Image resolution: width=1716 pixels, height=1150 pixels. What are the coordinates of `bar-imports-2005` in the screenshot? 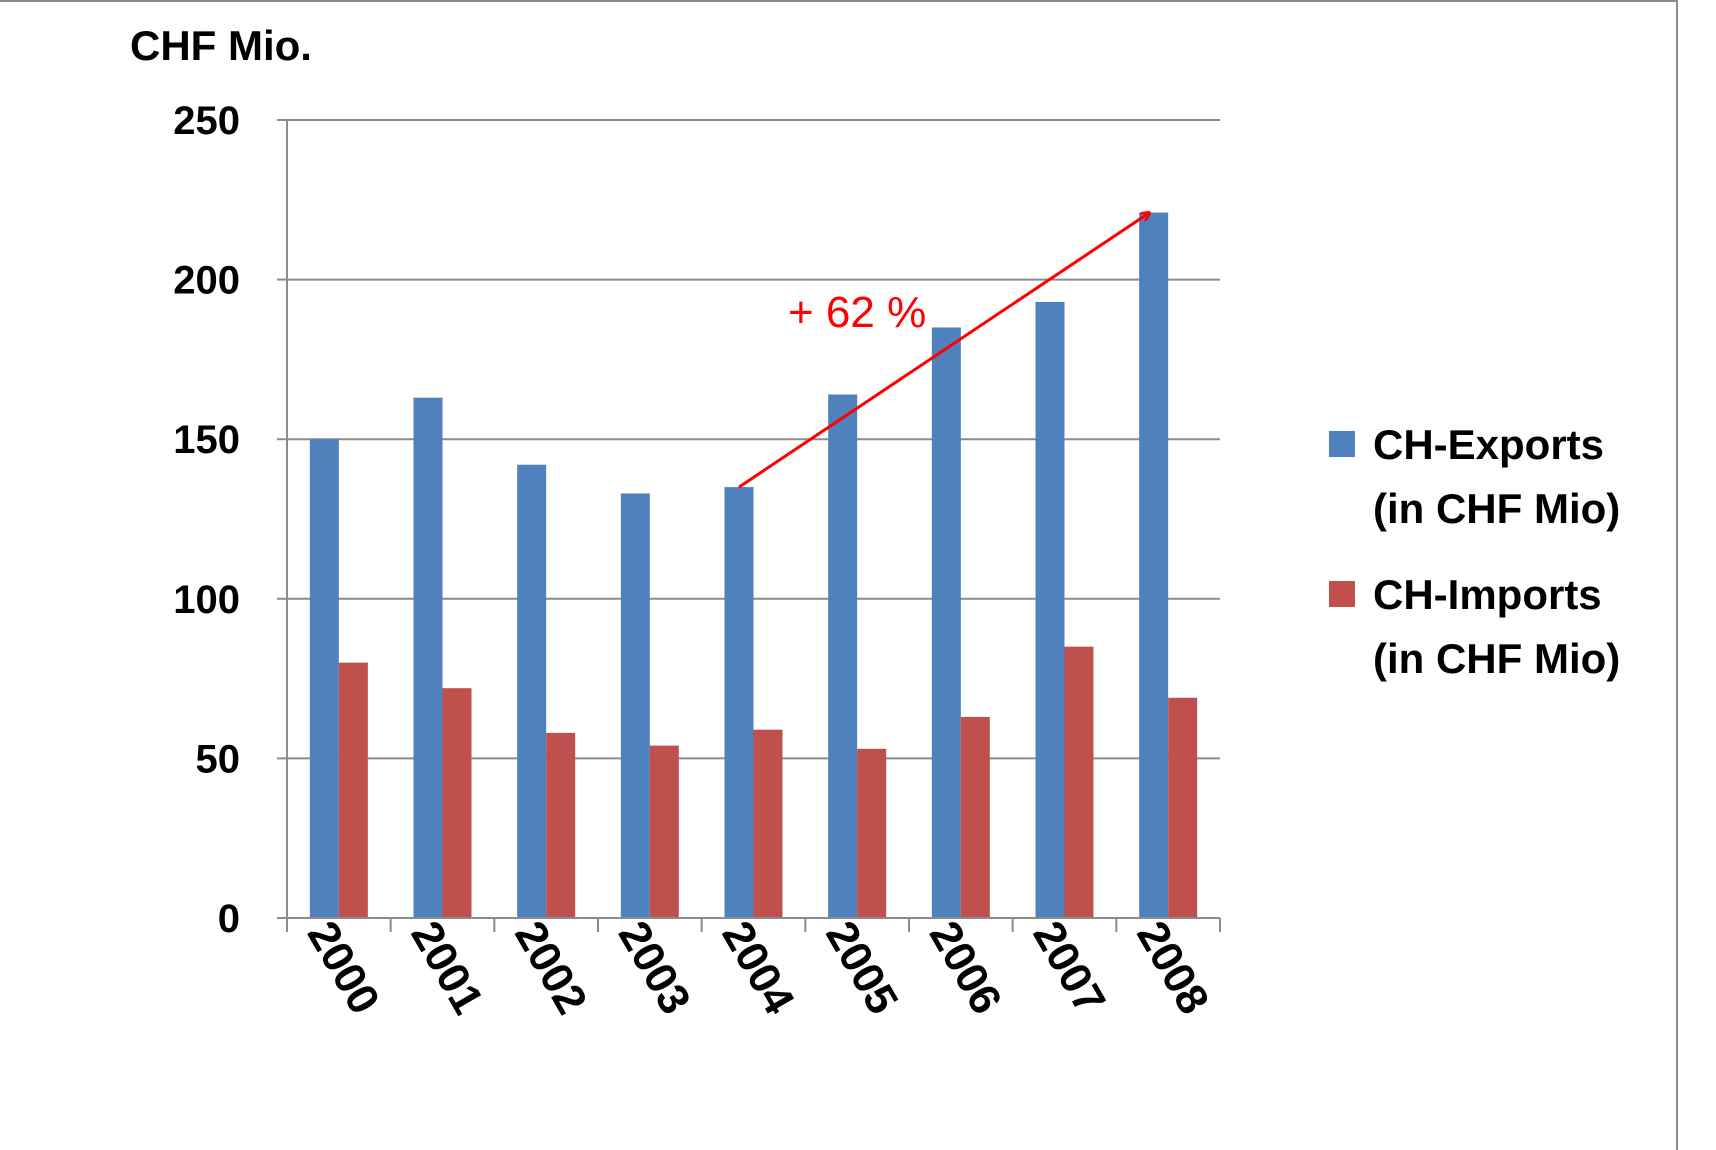 It's located at (872, 833).